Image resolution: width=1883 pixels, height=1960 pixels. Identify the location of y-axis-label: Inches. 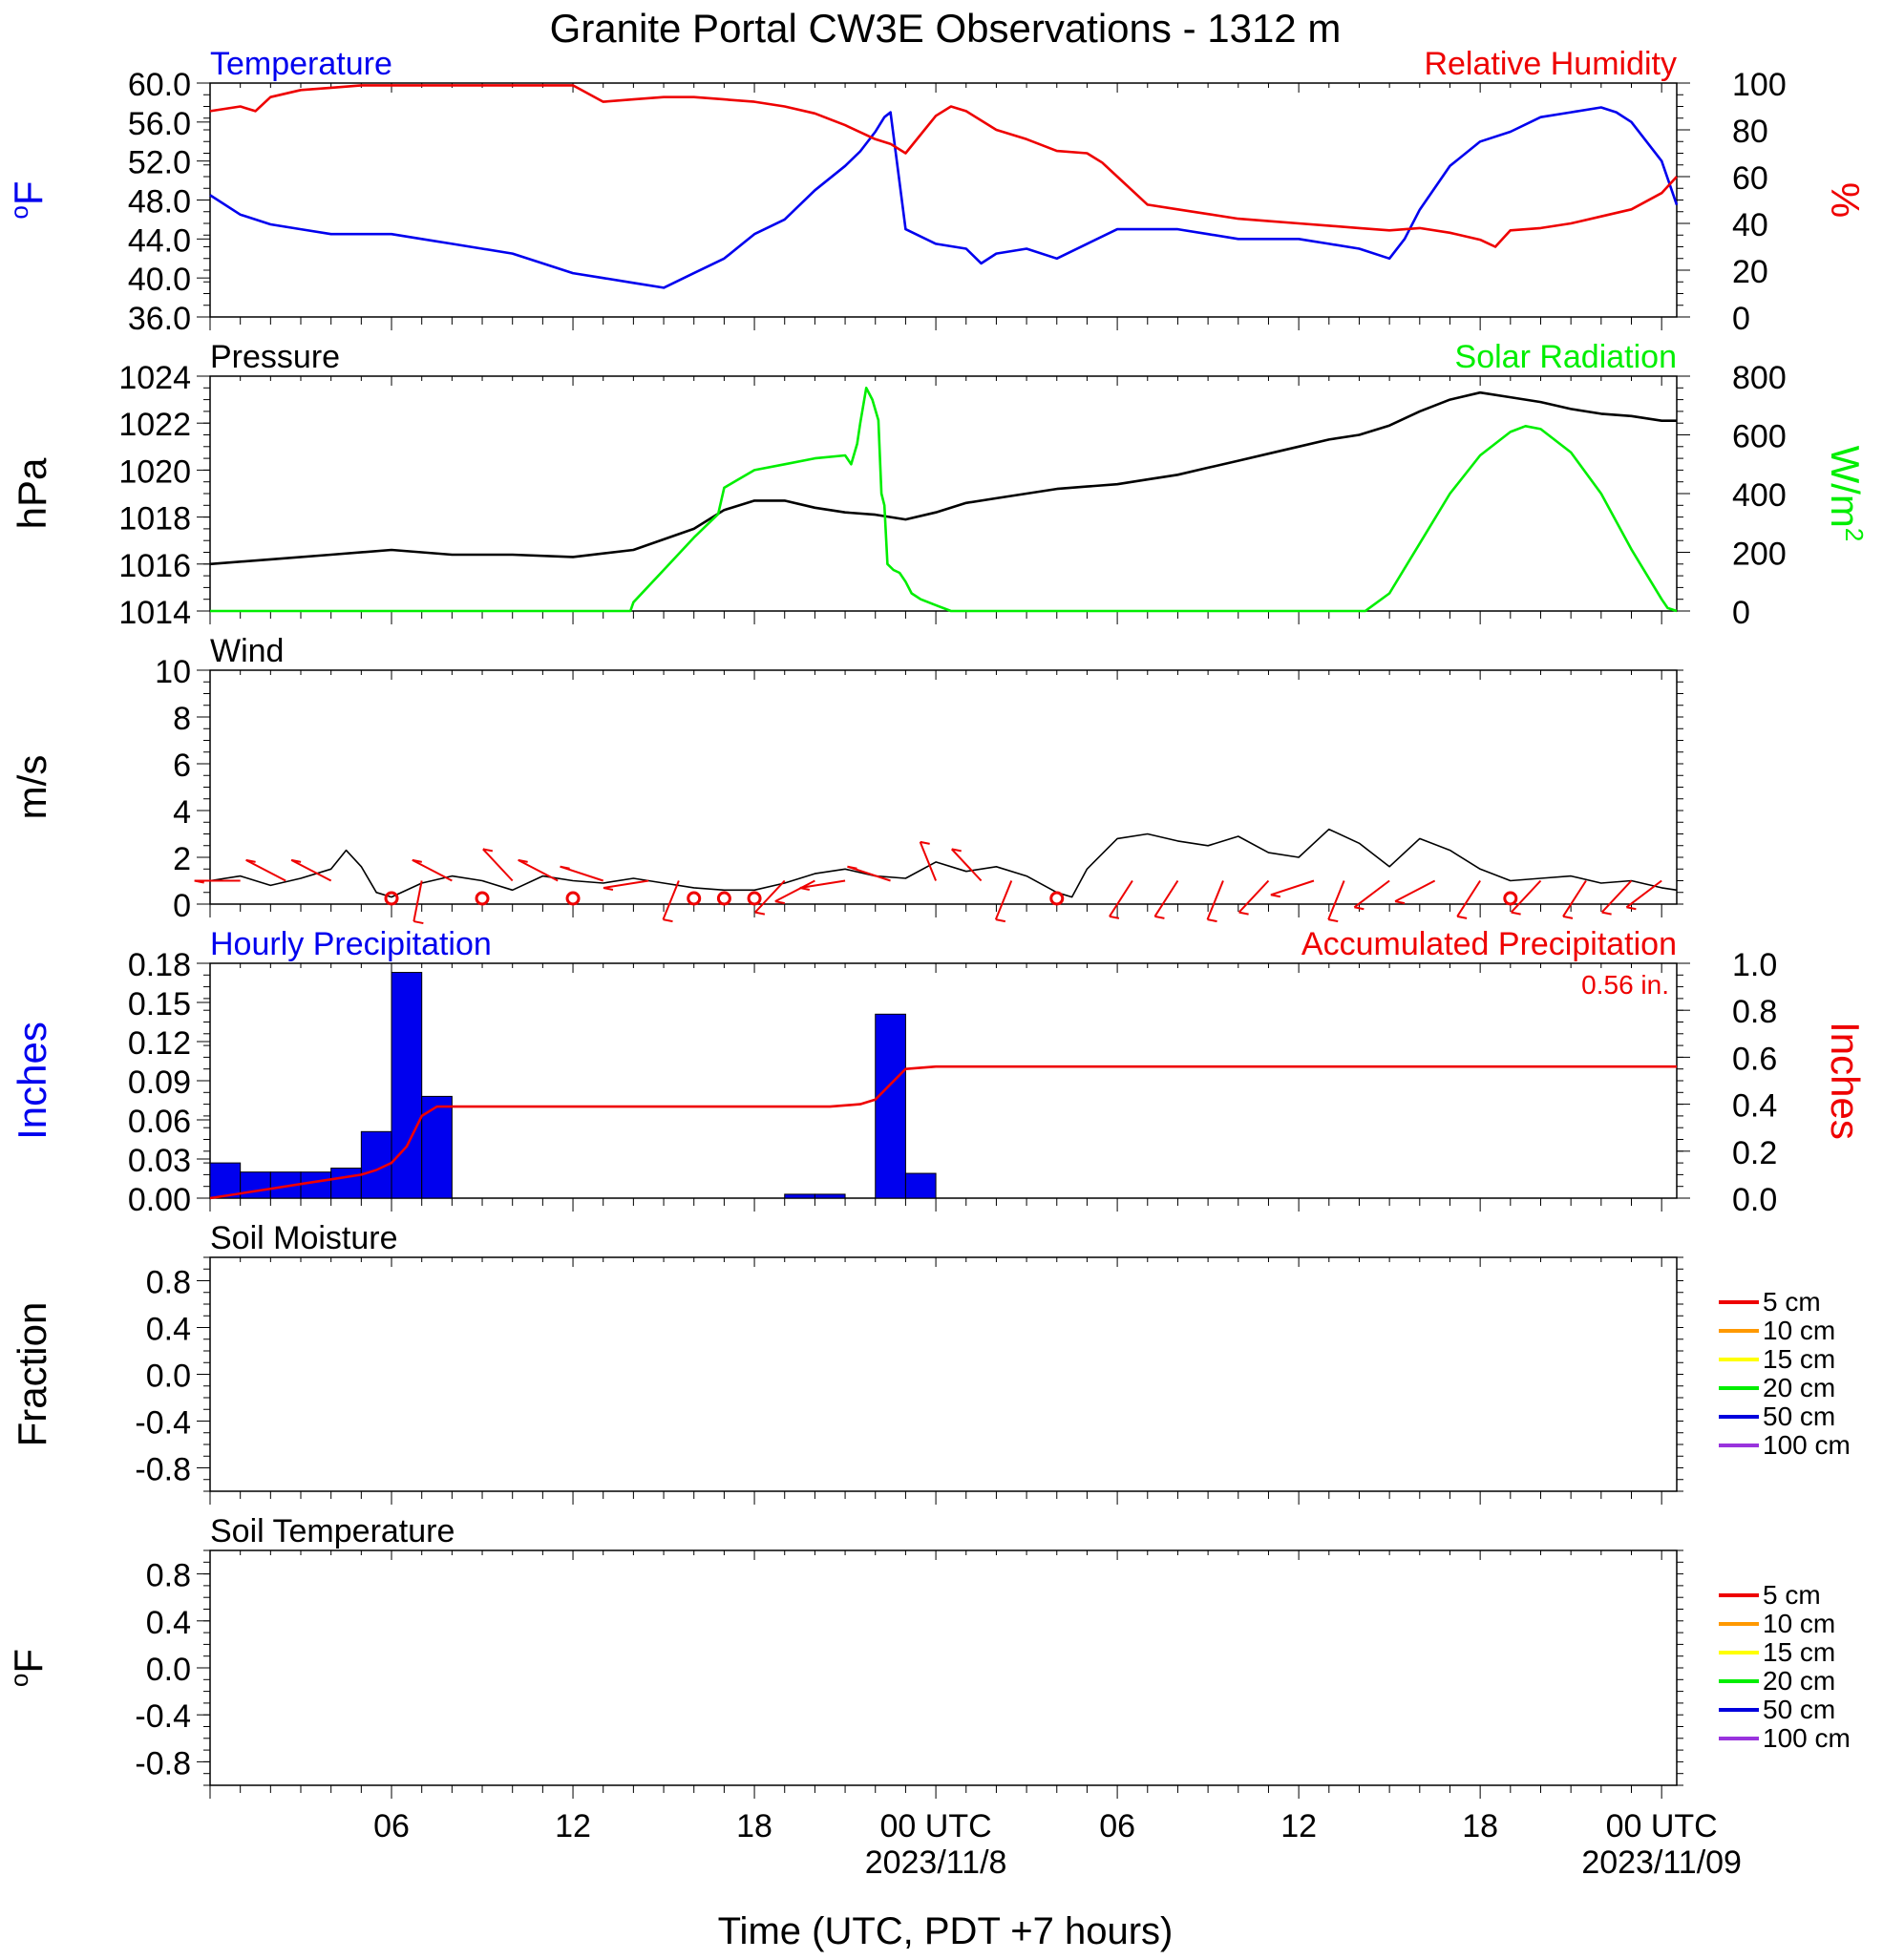
(32, 1081).